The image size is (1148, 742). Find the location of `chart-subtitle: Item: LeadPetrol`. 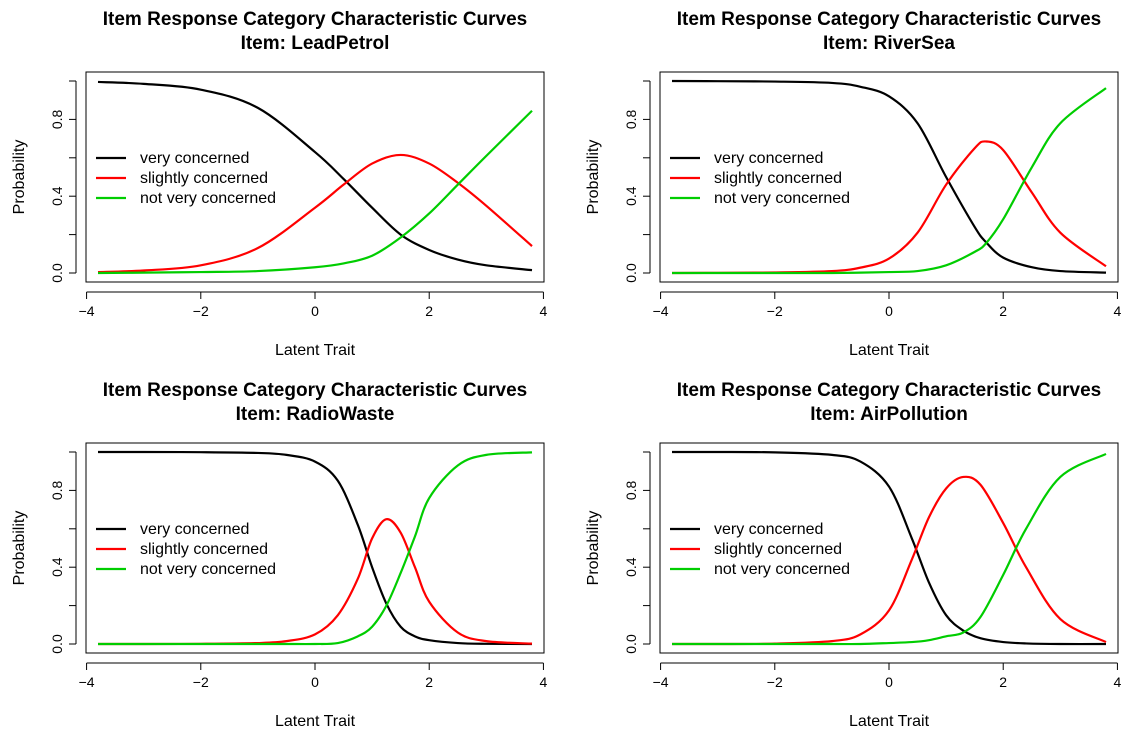

chart-subtitle: Item: LeadPetrol is located at coordinates (315, 43).